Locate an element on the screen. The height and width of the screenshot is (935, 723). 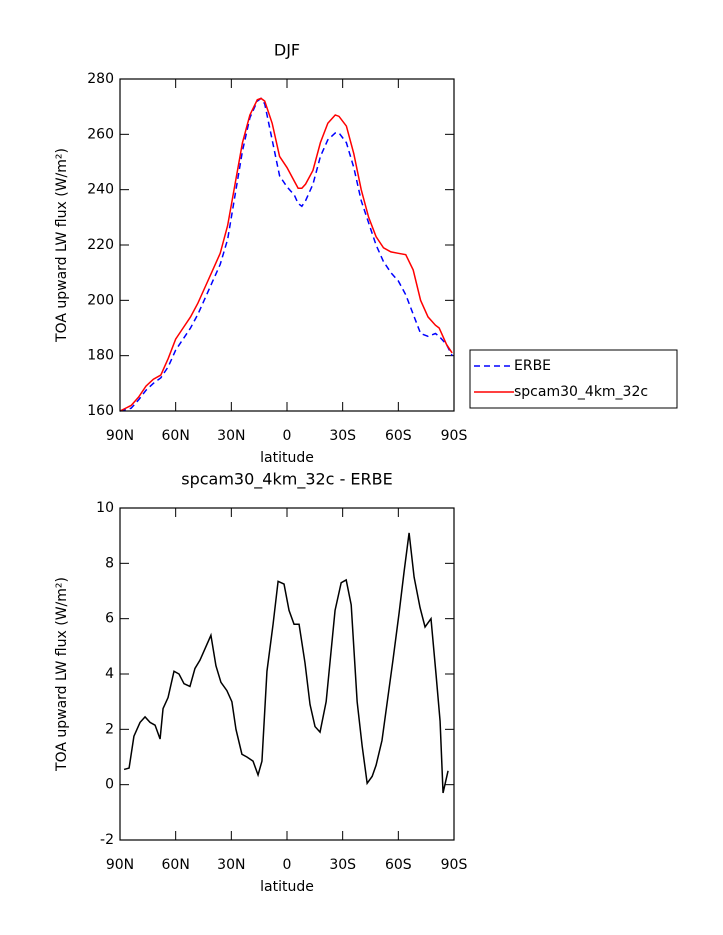
y-tick-label: 260 is located at coordinates (100, 134).